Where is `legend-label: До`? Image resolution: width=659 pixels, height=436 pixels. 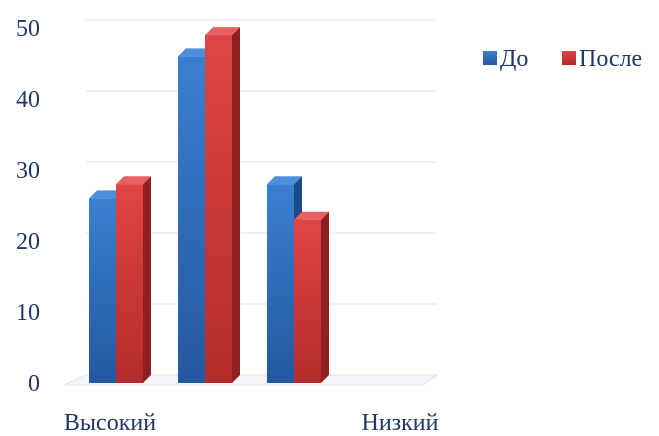
legend-label: До is located at coordinates (514, 59).